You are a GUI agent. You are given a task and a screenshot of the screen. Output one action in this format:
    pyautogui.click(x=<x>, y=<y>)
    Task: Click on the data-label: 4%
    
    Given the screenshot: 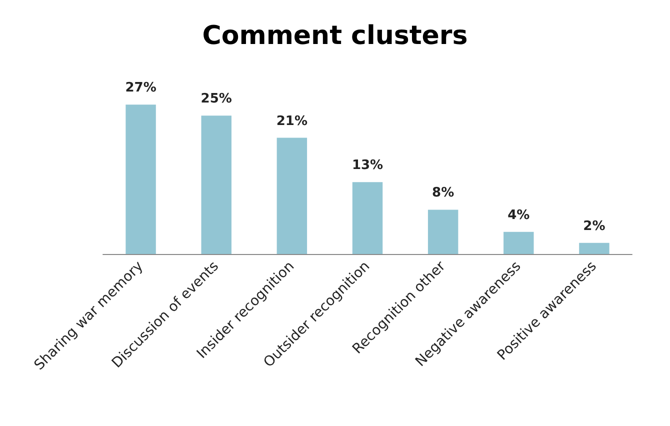 What is the action you would take?
    pyautogui.click(x=519, y=215)
    